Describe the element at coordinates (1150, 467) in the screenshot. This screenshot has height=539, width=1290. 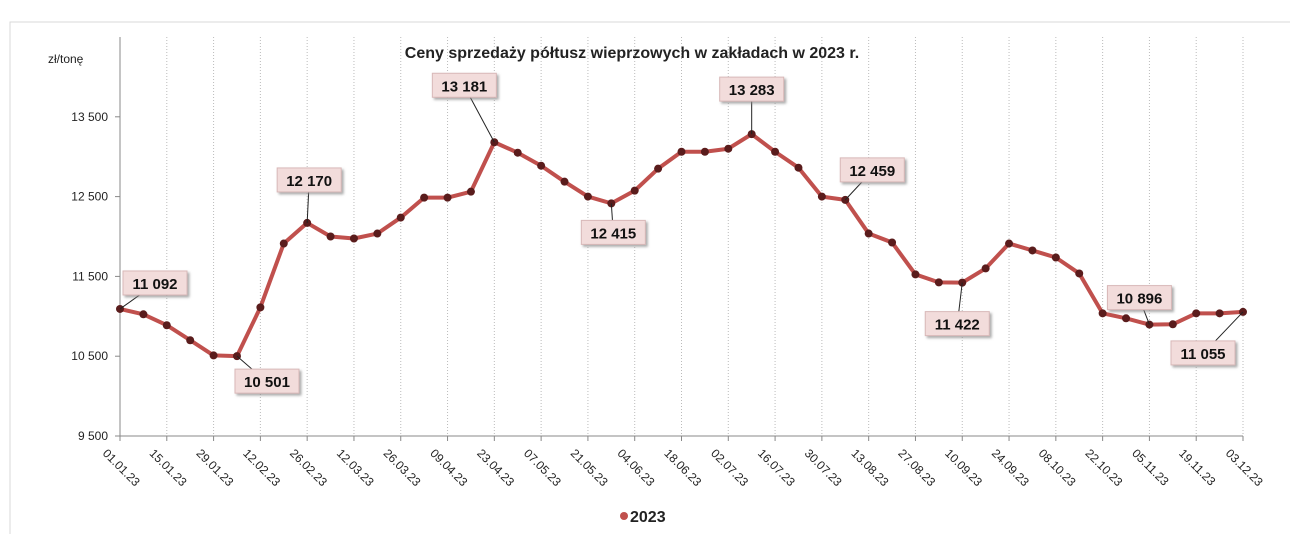
I see `x-tick-label: 05.11.23` at that location.